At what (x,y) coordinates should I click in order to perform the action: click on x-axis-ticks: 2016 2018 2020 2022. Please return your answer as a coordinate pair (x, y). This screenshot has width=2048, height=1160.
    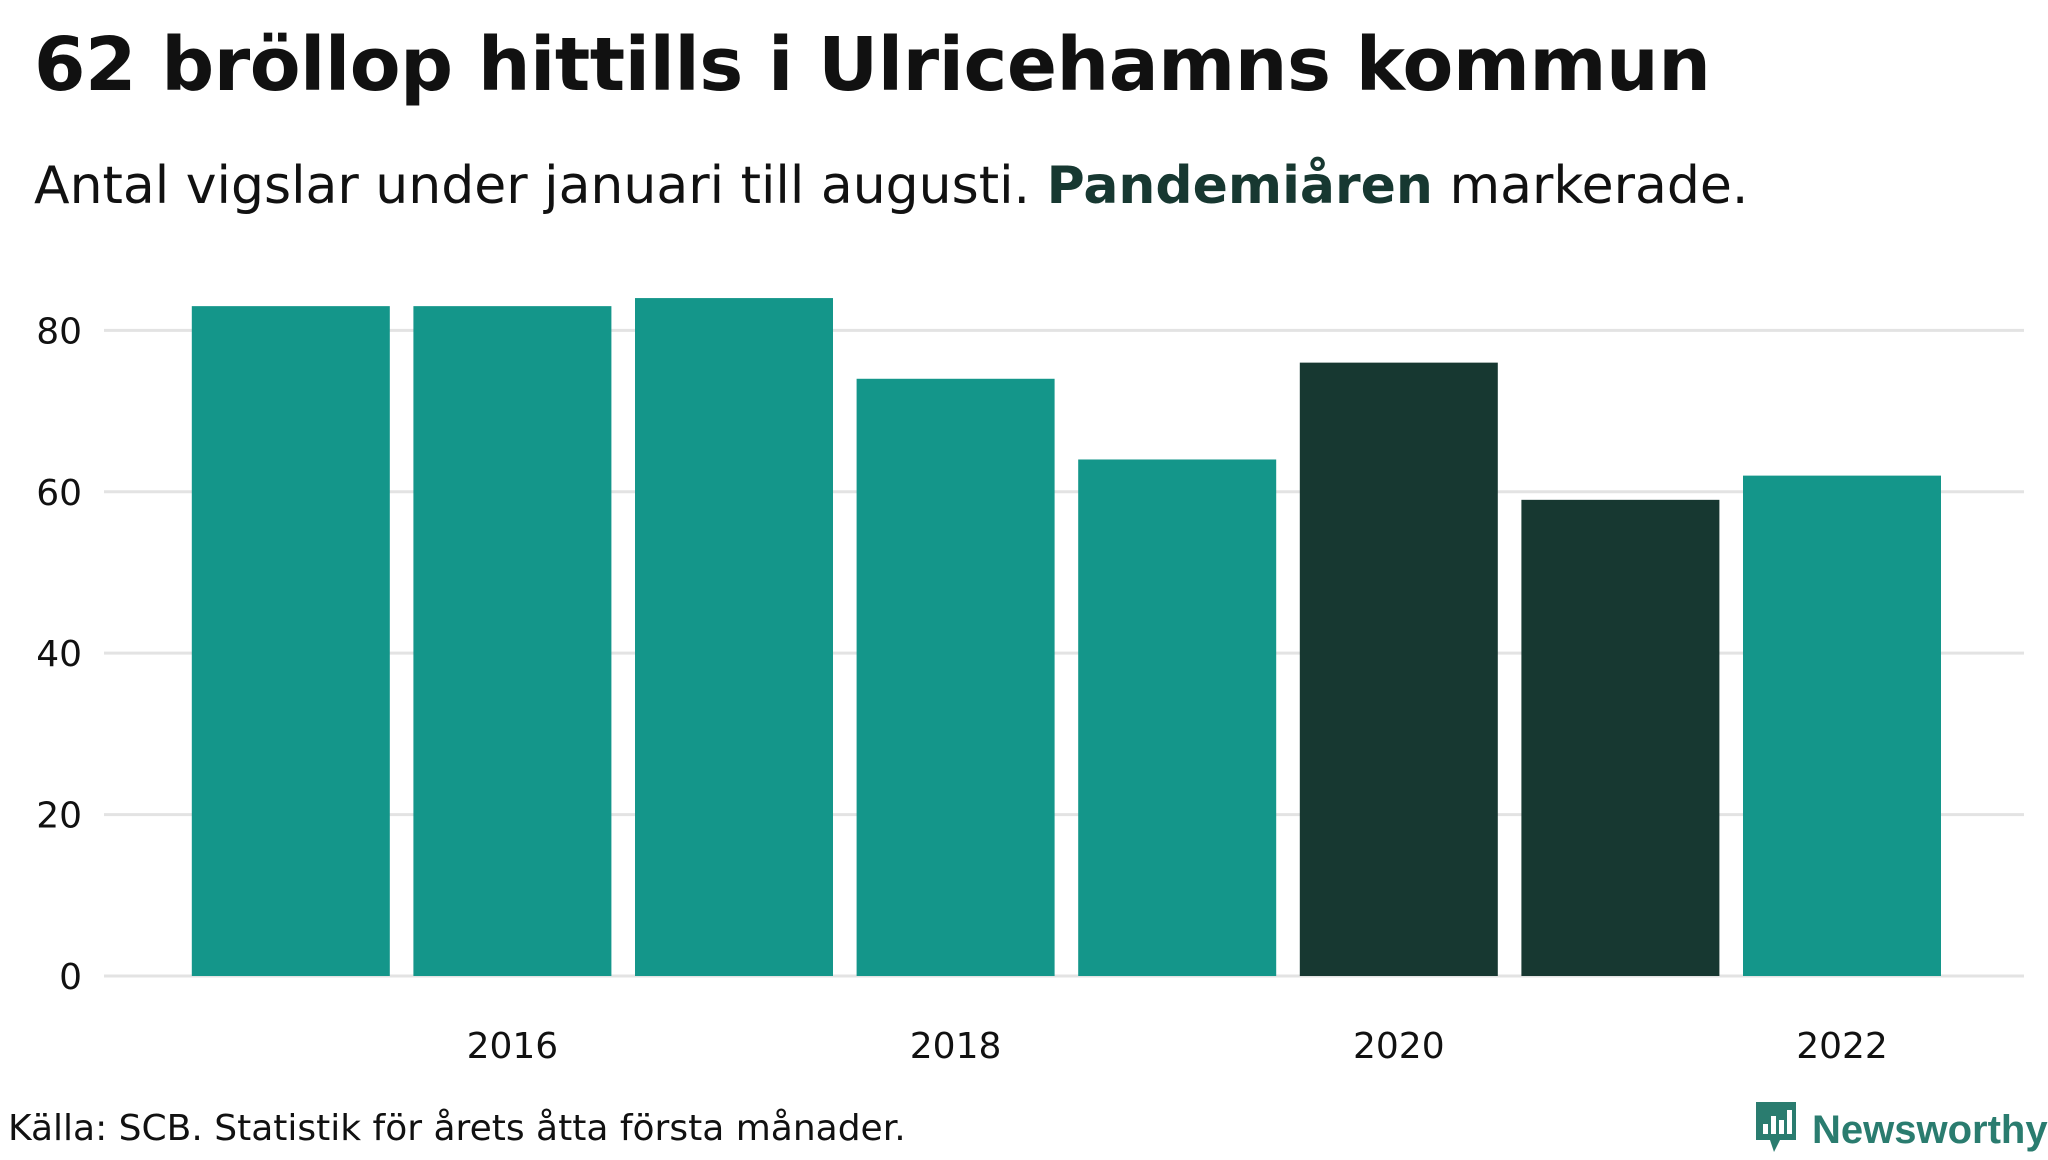
    Looking at the image, I should click on (1177, 1046).